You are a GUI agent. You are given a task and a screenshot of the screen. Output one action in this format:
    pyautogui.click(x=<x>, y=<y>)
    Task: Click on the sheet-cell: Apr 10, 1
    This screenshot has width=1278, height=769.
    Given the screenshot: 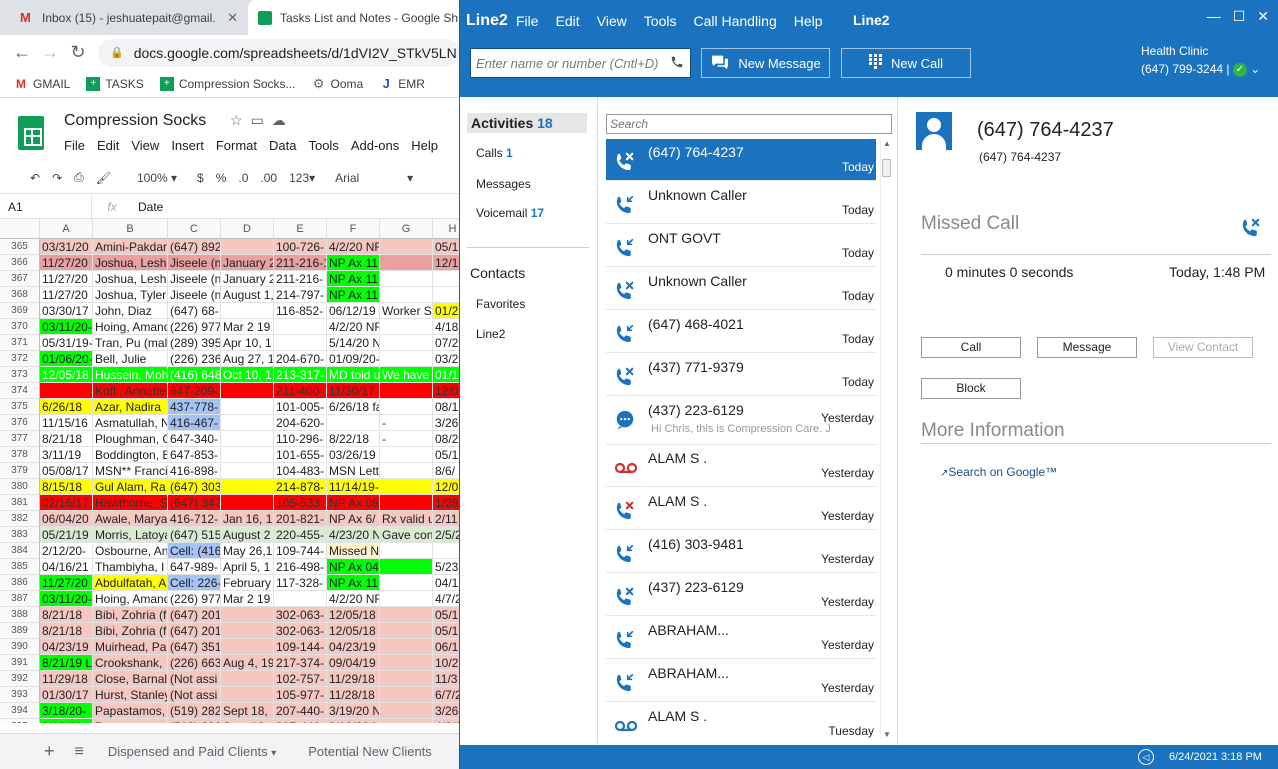 What is the action you would take?
    pyautogui.click(x=247, y=343)
    